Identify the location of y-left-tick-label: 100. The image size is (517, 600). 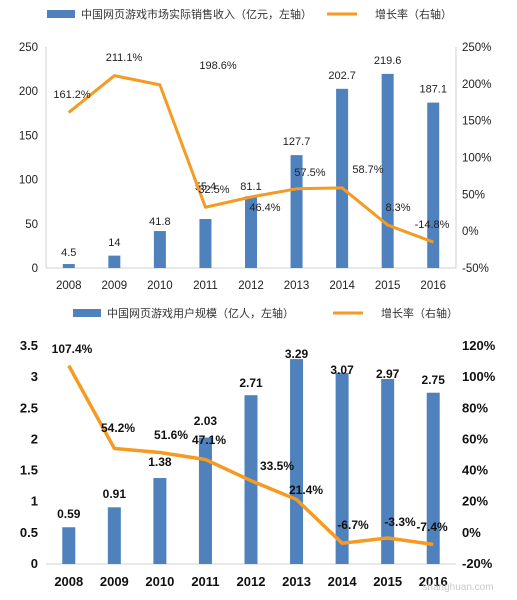
(28, 181).